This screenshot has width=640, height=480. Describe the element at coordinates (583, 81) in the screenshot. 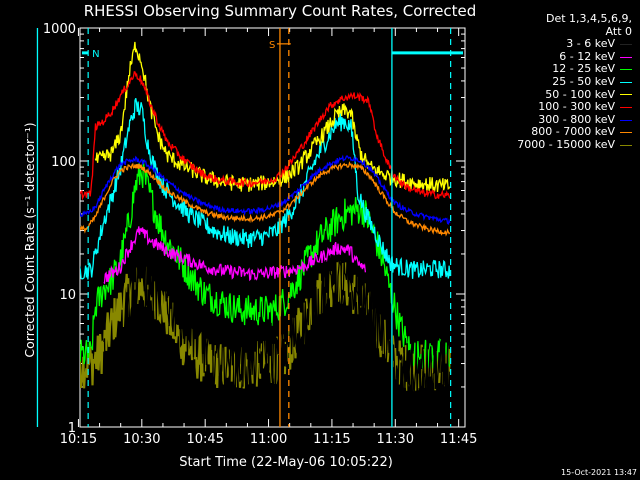

I see `legend-label: 25 - 50 keV` at that location.